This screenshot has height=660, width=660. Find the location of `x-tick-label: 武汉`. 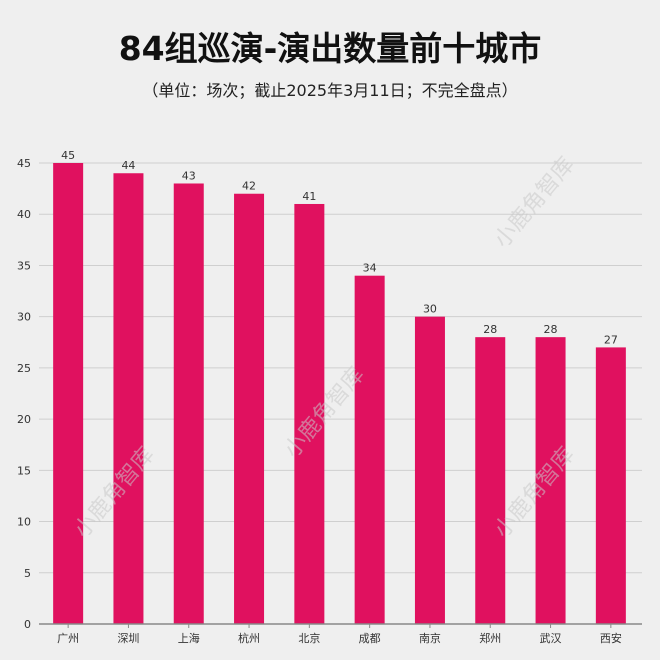

x-tick-label: 武汉 is located at coordinates (551, 638).